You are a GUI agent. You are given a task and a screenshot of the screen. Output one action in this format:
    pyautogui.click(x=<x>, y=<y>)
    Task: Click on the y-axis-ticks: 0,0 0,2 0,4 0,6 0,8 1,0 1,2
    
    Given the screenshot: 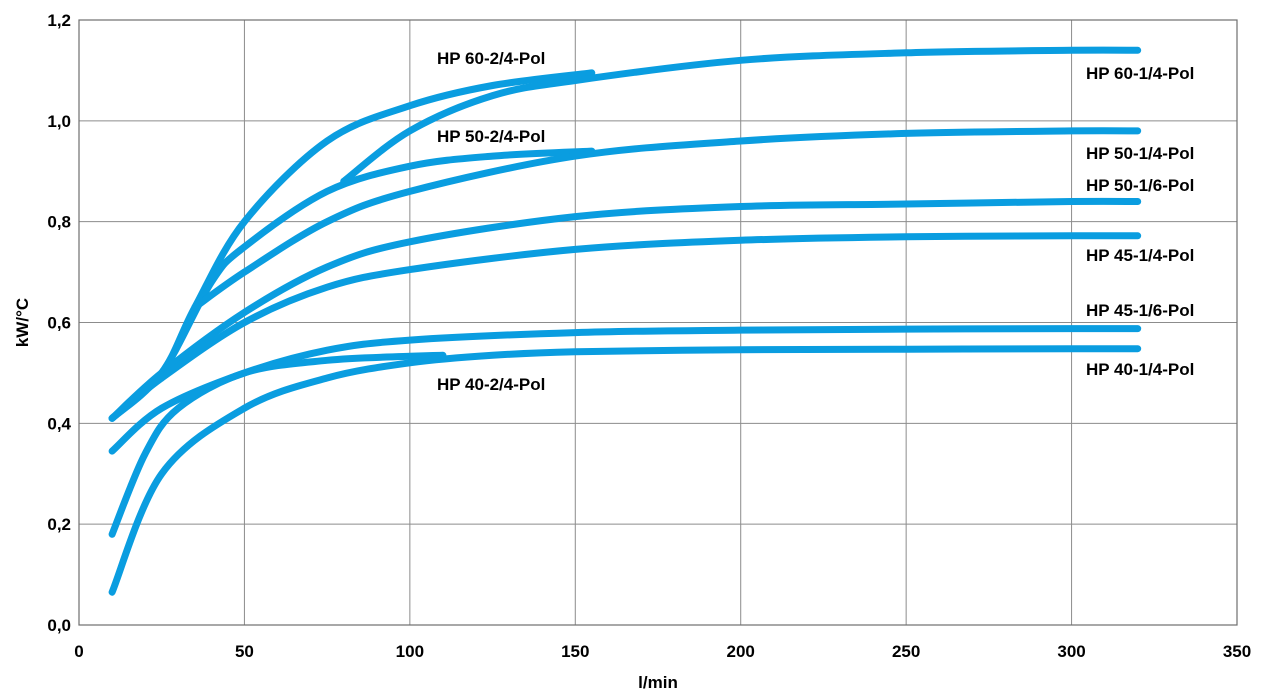 What is the action you would take?
    pyautogui.click(x=59, y=323)
    